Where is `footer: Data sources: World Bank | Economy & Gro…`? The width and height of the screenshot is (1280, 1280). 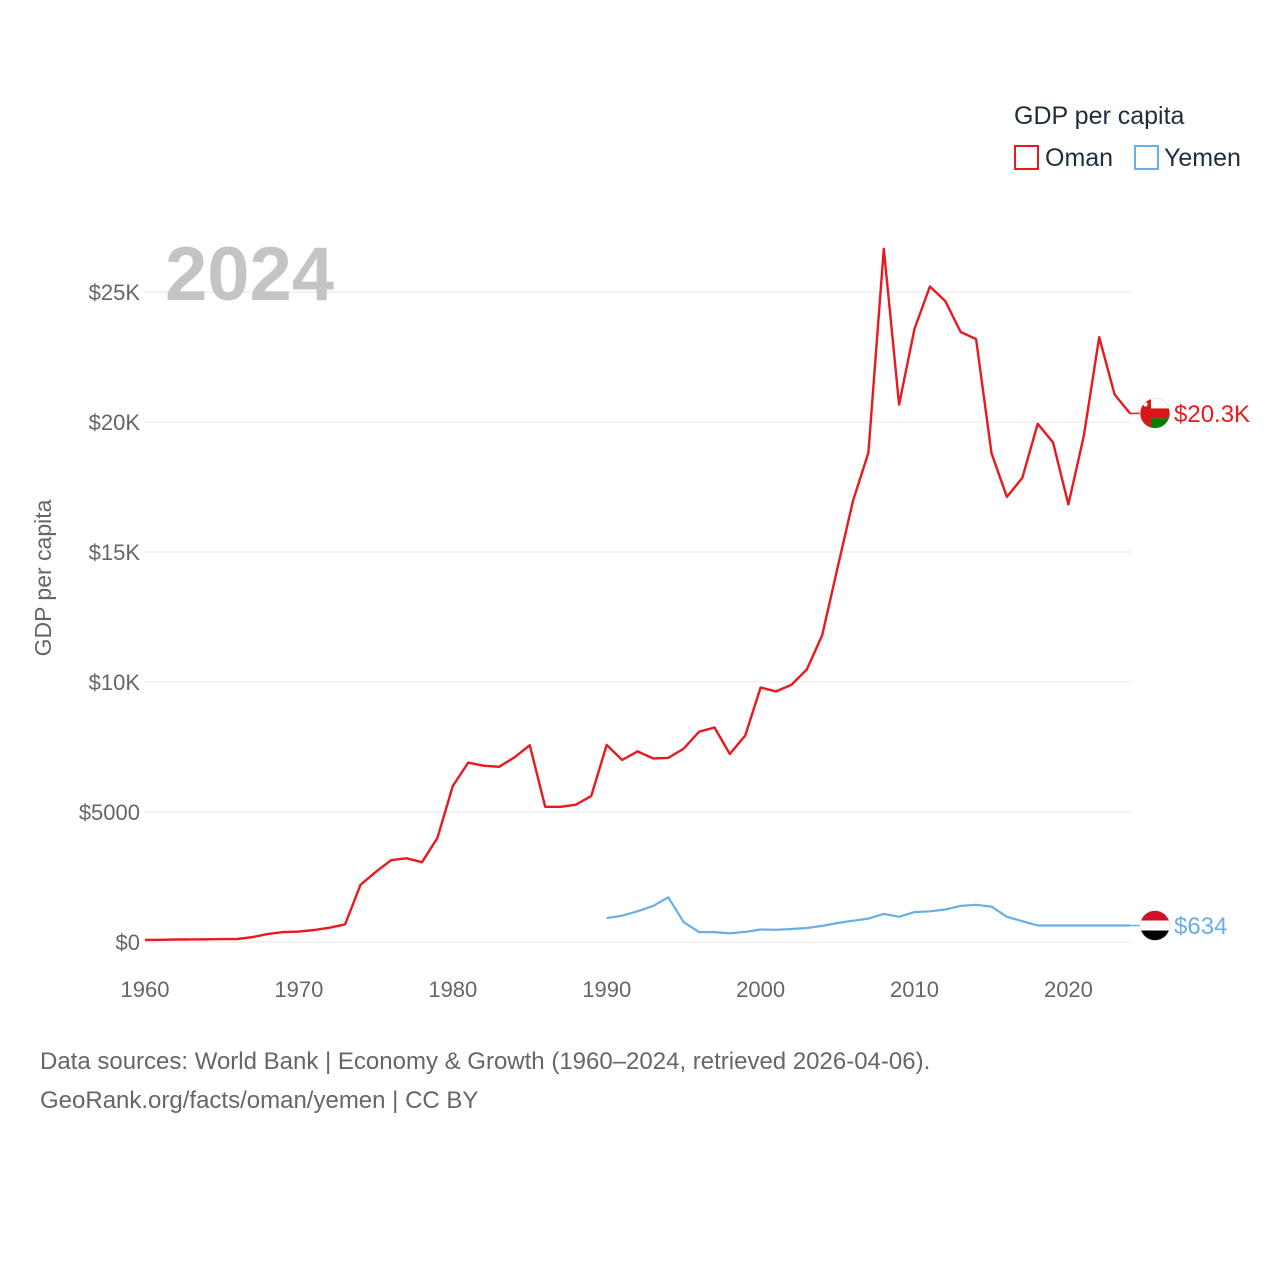 footer: Data sources: World Bank | Economy & Gro… is located at coordinates (640, 1081).